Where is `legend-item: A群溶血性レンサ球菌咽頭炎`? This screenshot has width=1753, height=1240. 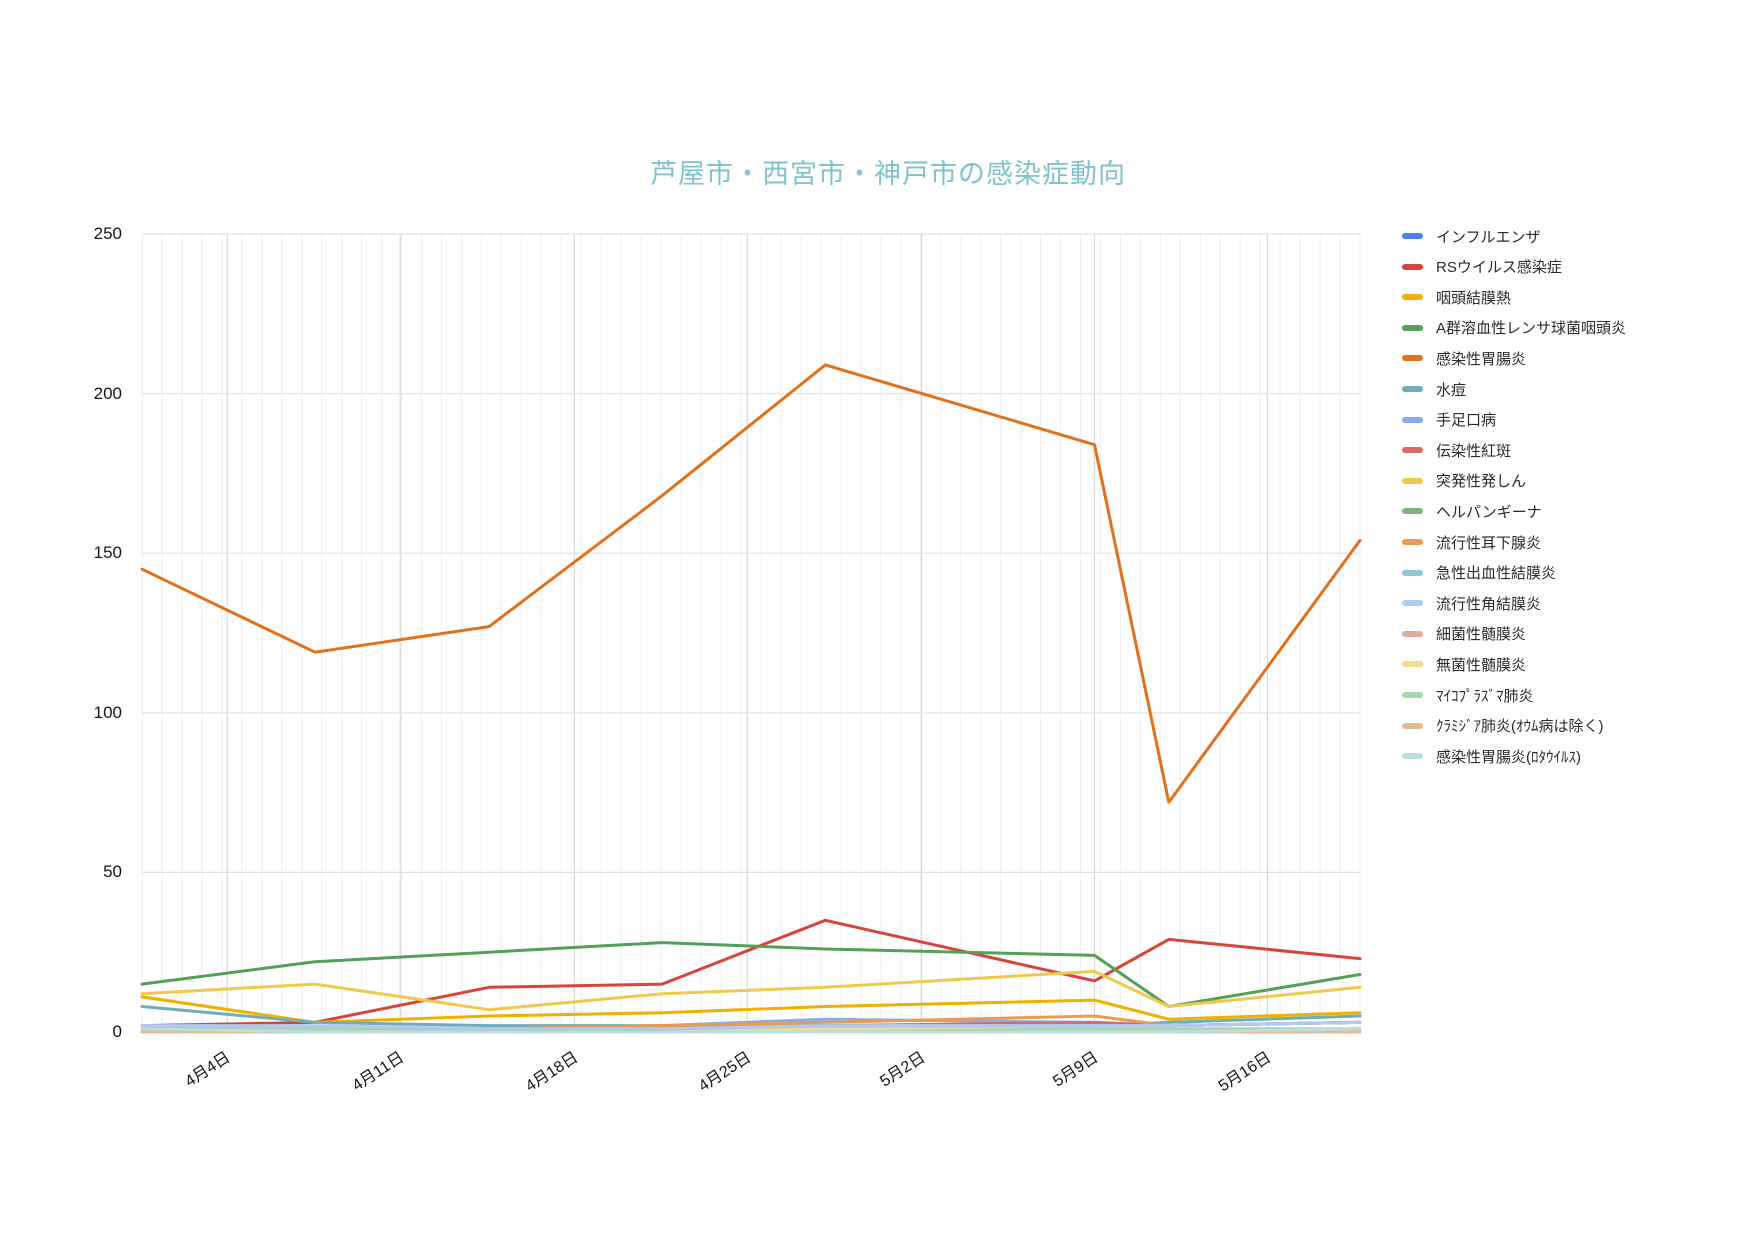
legend-item: A群溶血性レンサ球菌咽頭炎 is located at coordinates (1514, 328).